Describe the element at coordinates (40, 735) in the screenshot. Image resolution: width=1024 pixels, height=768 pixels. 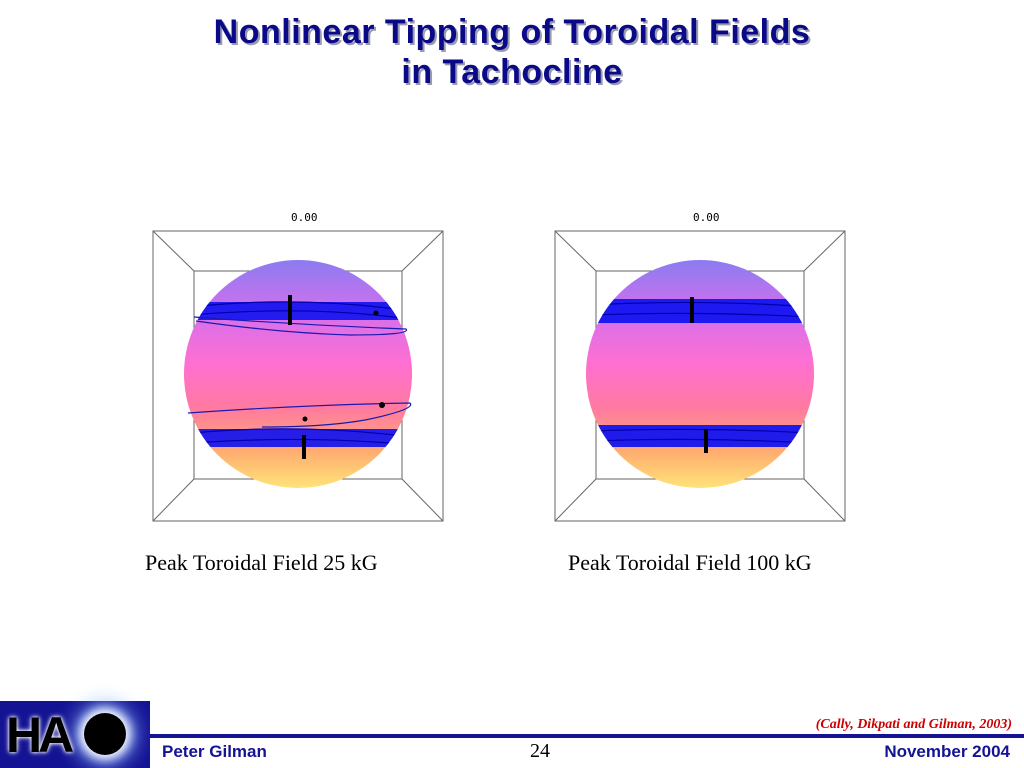
I see `logo-text: HA` at that location.